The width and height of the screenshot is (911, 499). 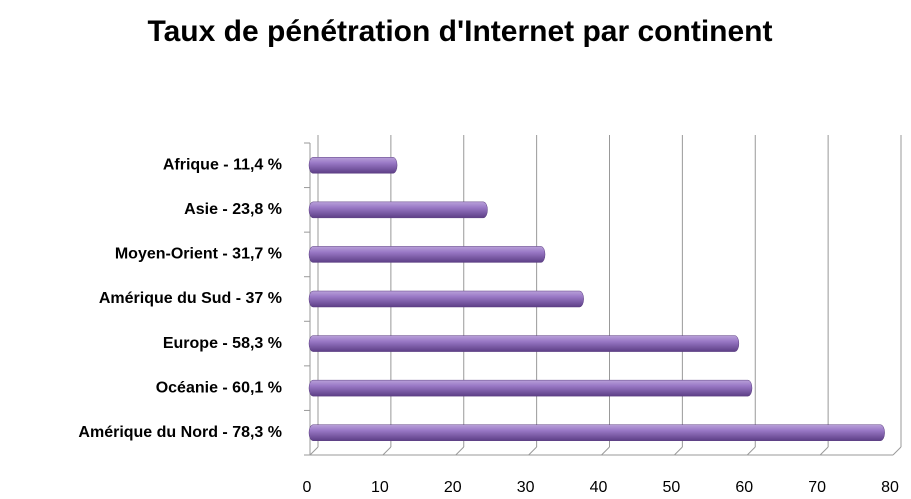 What do you see at coordinates (180, 432) in the screenshot?
I see `y-tick-label: Amérique du Nord - 78,3 %` at bounding box center [180, 432].